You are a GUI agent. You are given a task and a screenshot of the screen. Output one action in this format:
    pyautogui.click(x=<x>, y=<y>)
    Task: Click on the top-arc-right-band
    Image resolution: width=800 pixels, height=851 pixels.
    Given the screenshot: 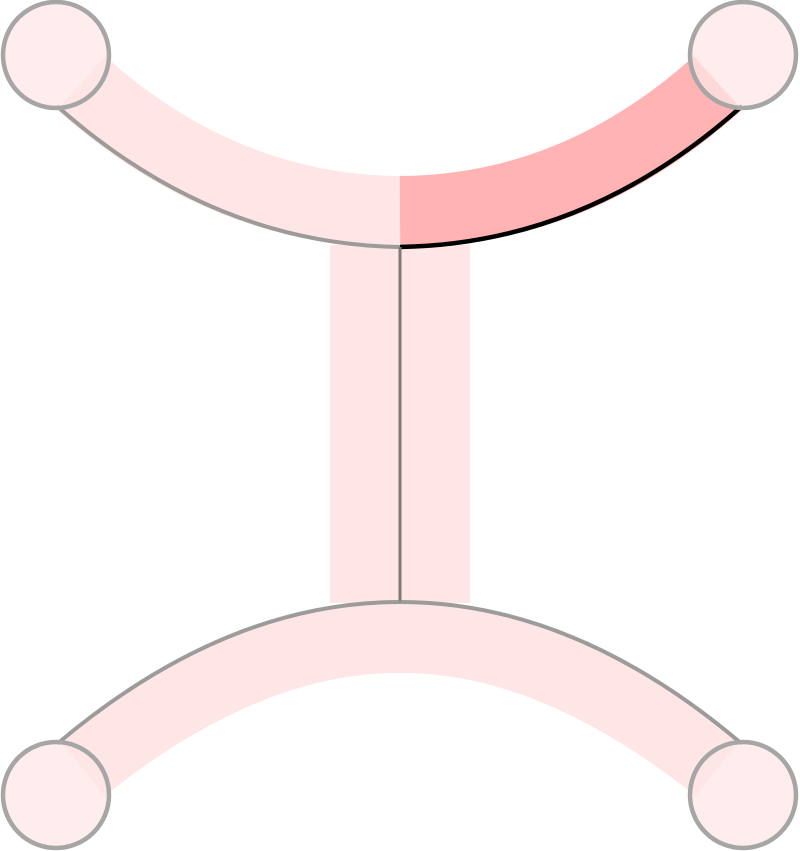 What is the action you would take?
    pyautogui.click(x=571, y=152)
    